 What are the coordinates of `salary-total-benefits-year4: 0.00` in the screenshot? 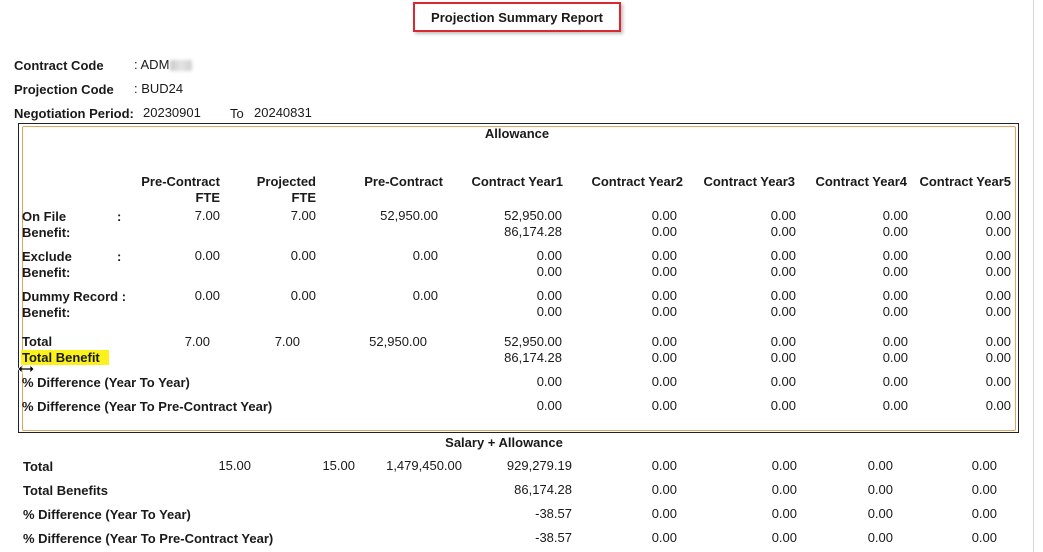 It's located at (880, 489).